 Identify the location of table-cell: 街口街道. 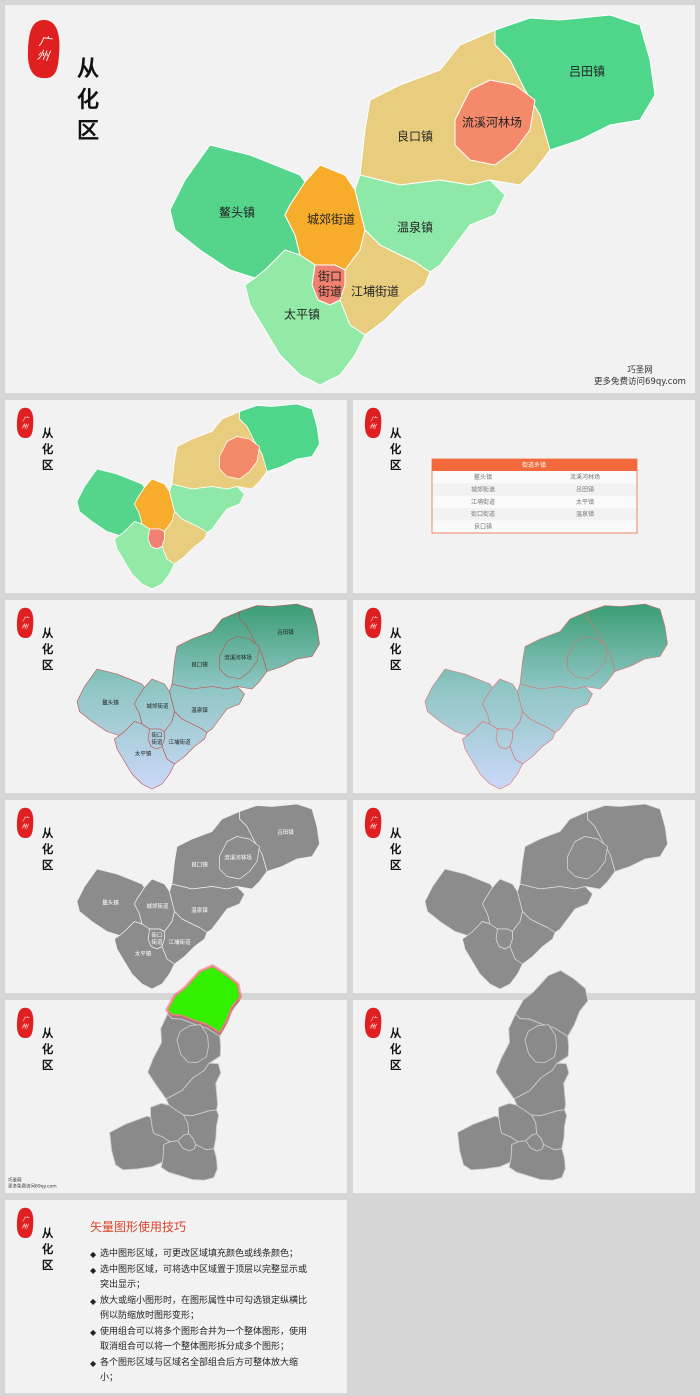
(483, 514).